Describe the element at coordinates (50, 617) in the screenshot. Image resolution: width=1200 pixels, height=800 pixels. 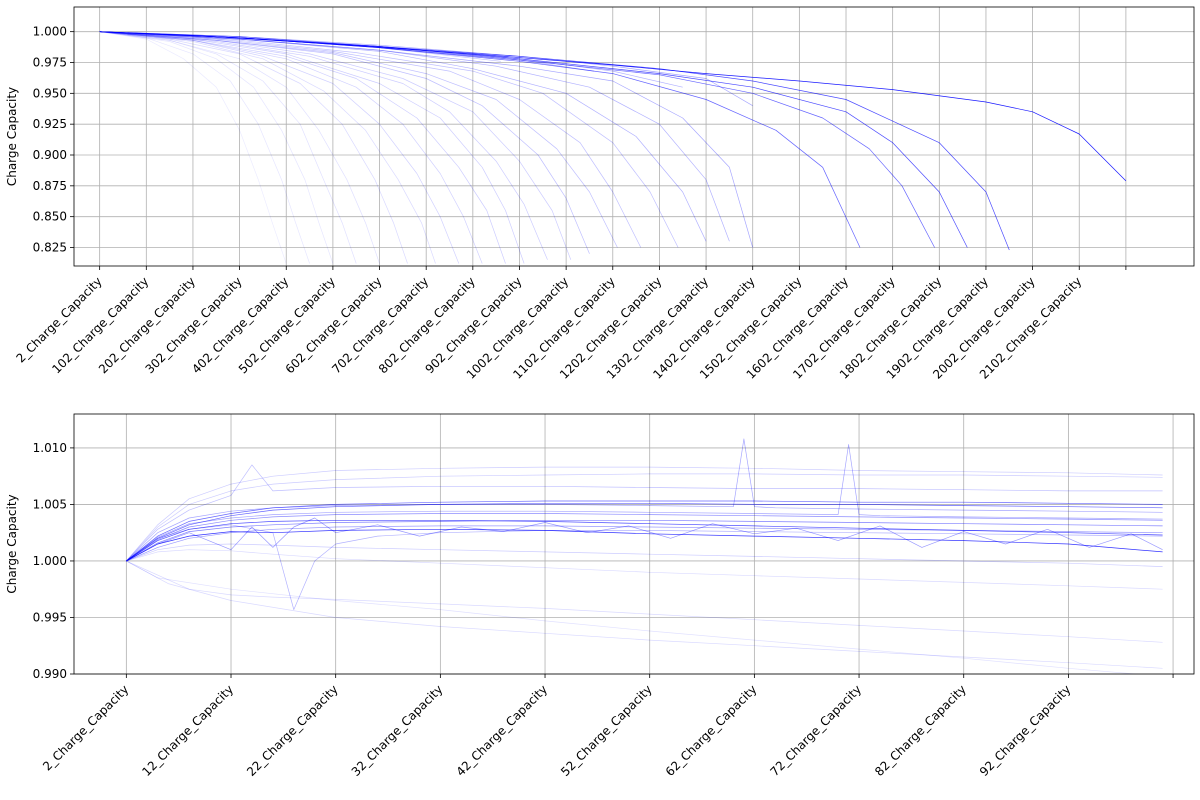
I see `bottom-y-tick-label: 0.995` at that location.